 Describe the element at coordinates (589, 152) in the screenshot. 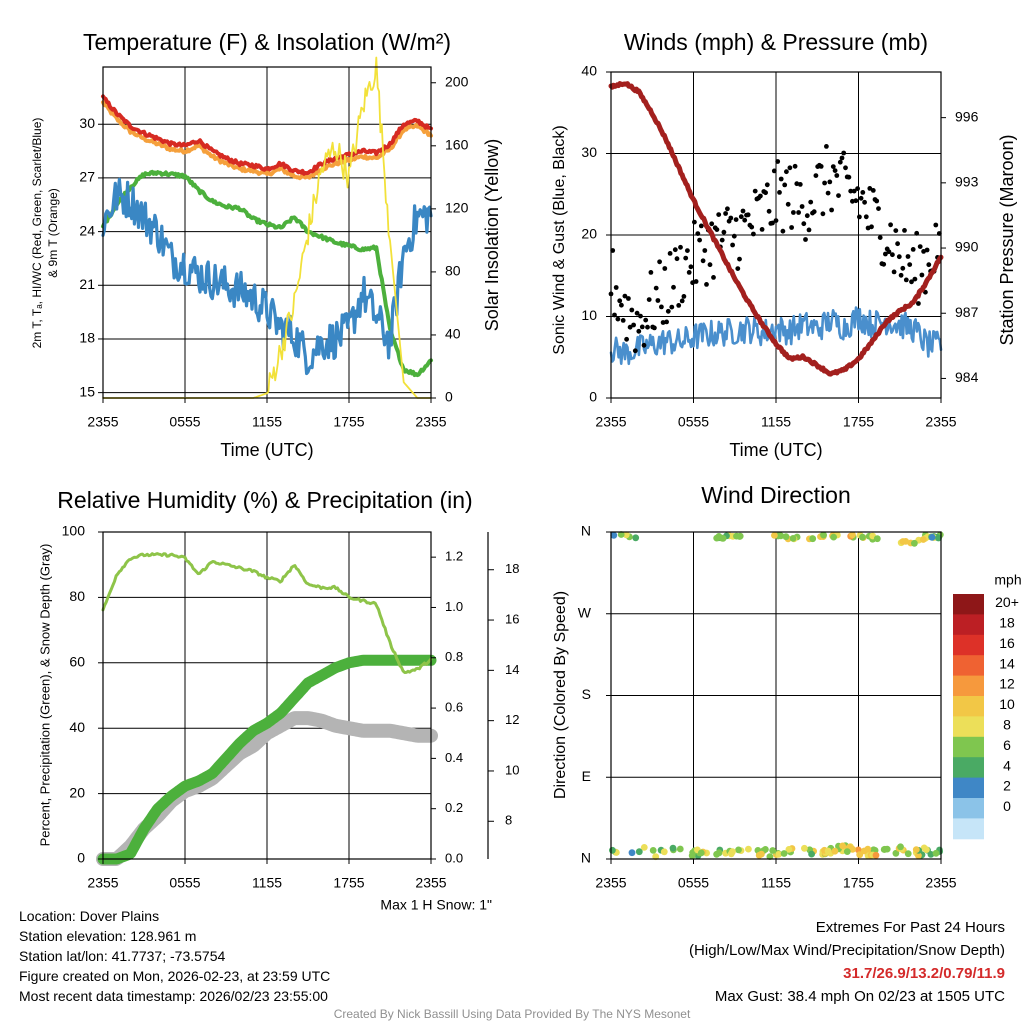

I see `wind-ytick-label: 30` at that location.